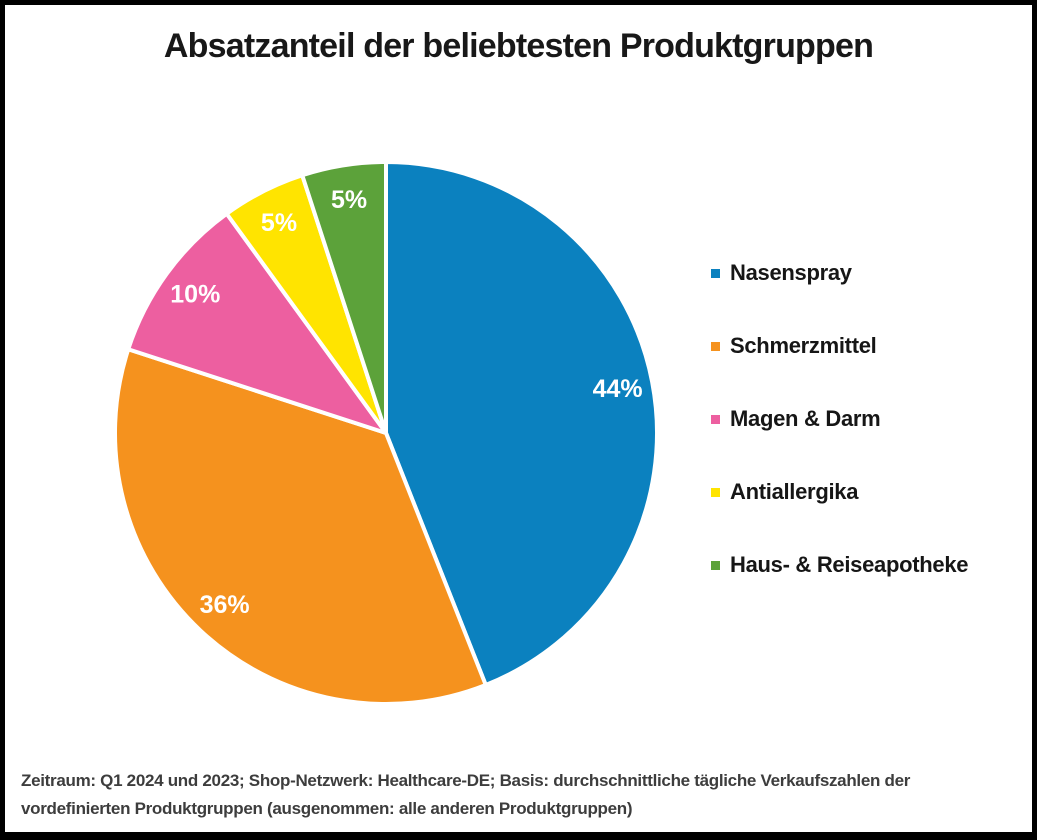 Image resolution: width=1037 pixels, height=840 pixels. I want to click on legend-item-schmerzmittel: Schmerzmittel, so click(839, 346).